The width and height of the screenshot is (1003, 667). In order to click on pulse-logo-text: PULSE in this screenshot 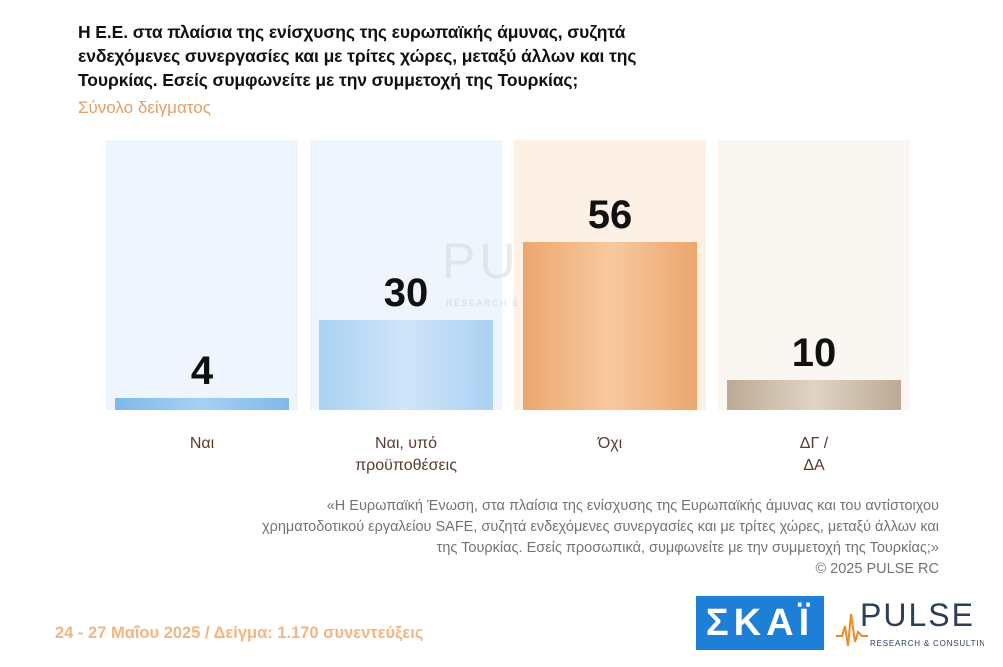, I will do `click(917, 615)`.